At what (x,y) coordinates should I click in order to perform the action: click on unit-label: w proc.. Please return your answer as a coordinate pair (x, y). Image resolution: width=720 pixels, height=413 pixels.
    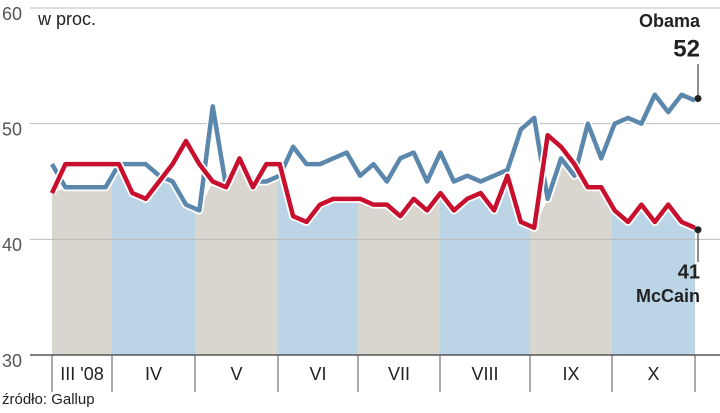
    Looking at the image, I should click on (66, 19).